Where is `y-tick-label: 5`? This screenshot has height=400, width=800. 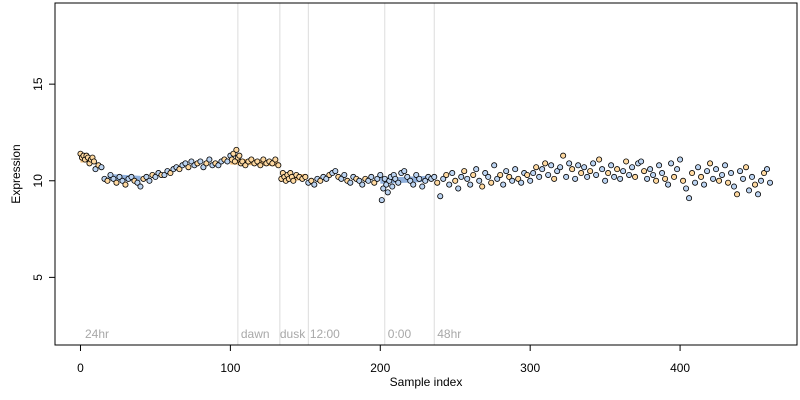
y-tick-label: 5 is located at coordinates (38, 277).